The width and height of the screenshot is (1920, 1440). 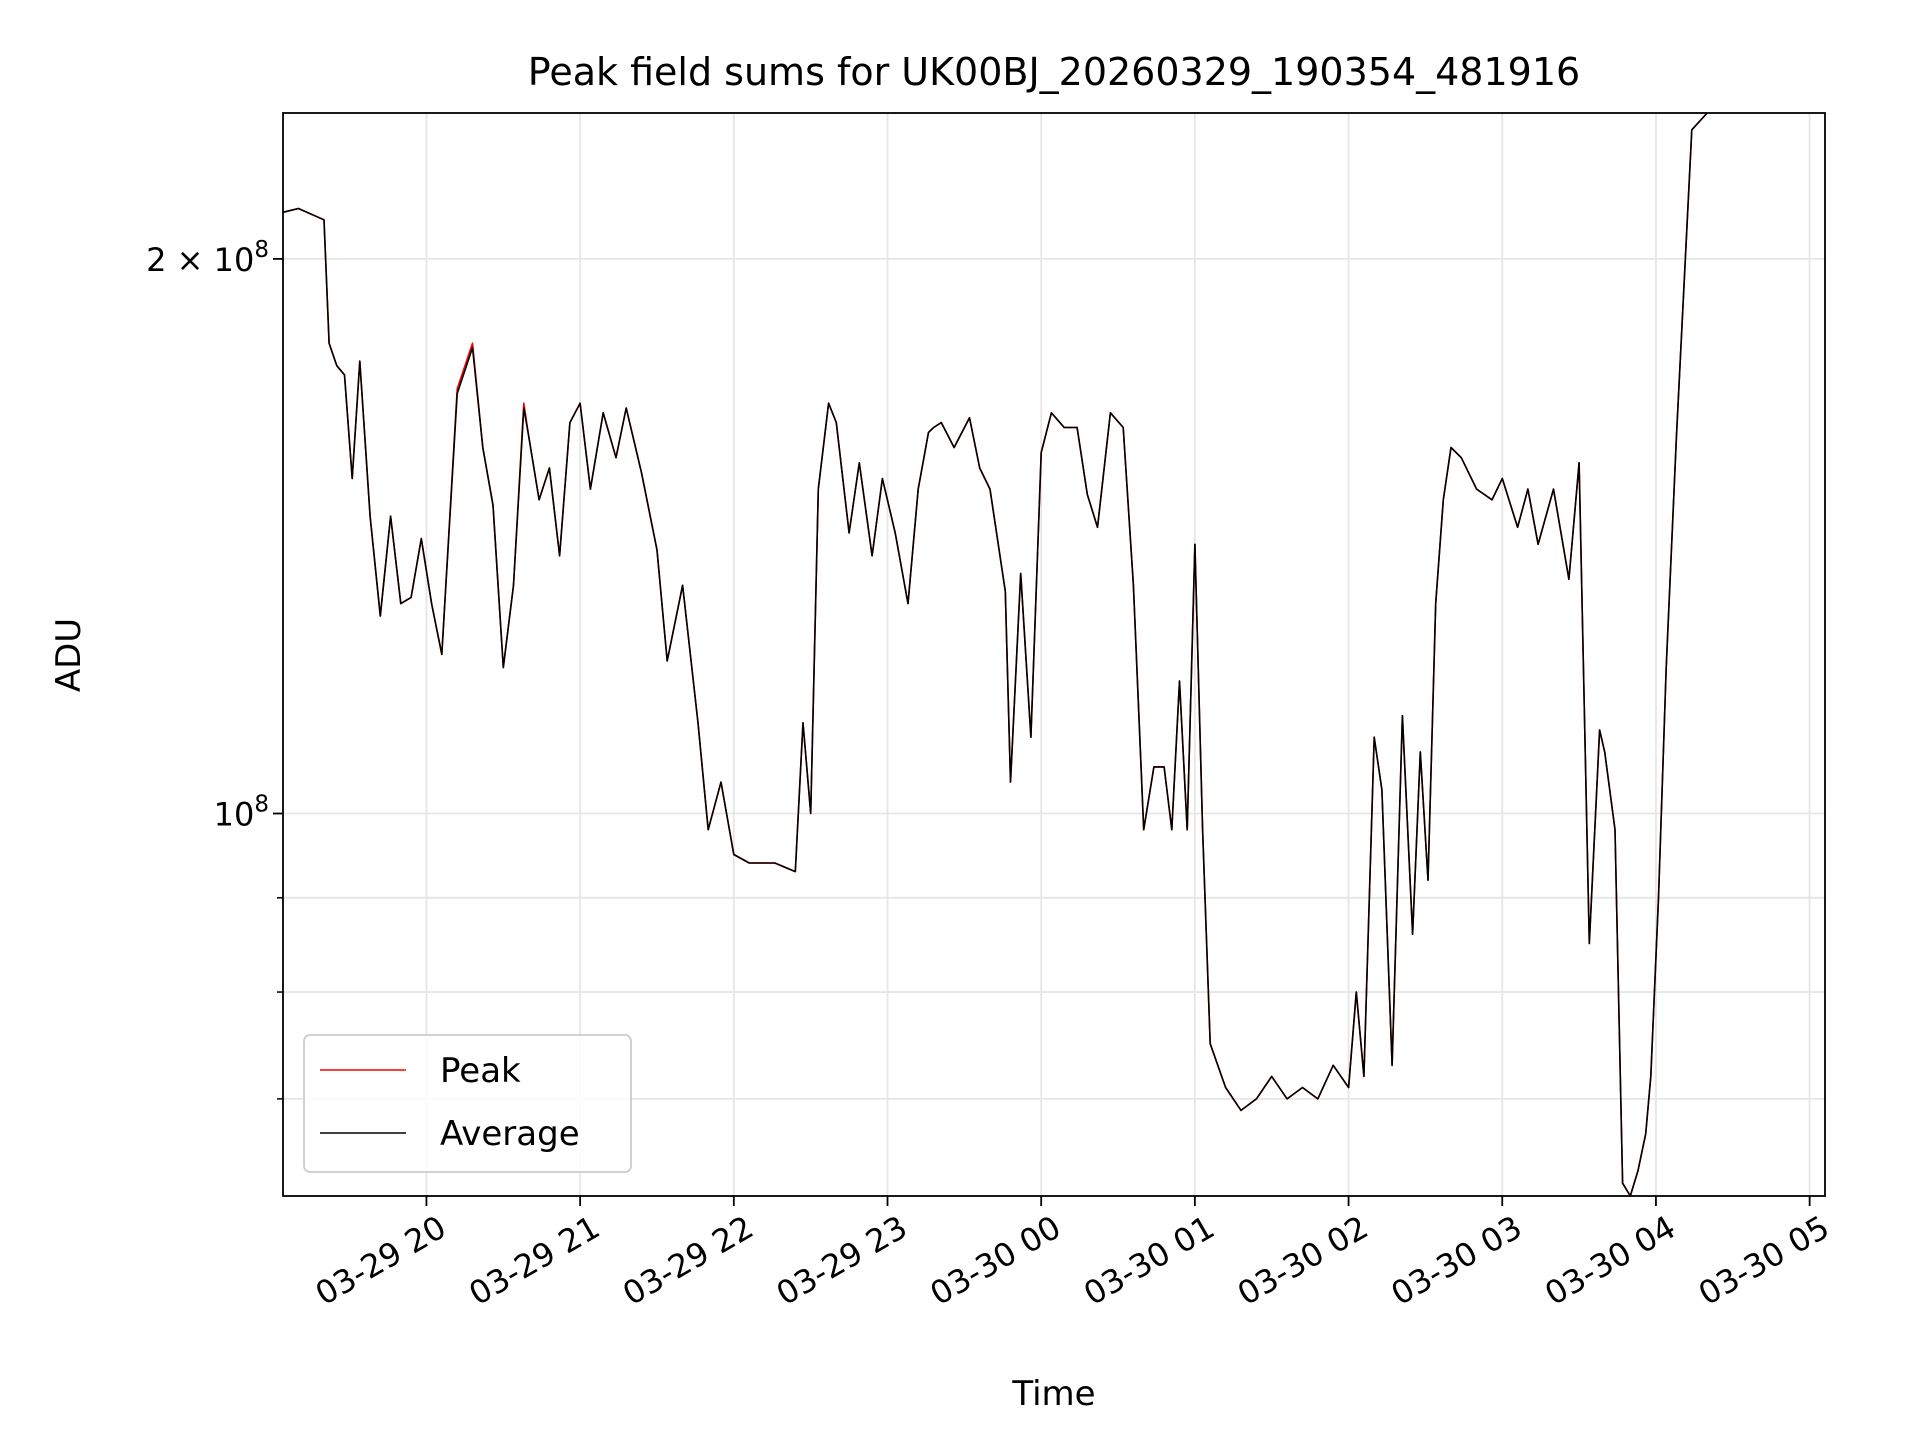 I want to click on legend-label-average: Average, so click(x=510, y=1134).